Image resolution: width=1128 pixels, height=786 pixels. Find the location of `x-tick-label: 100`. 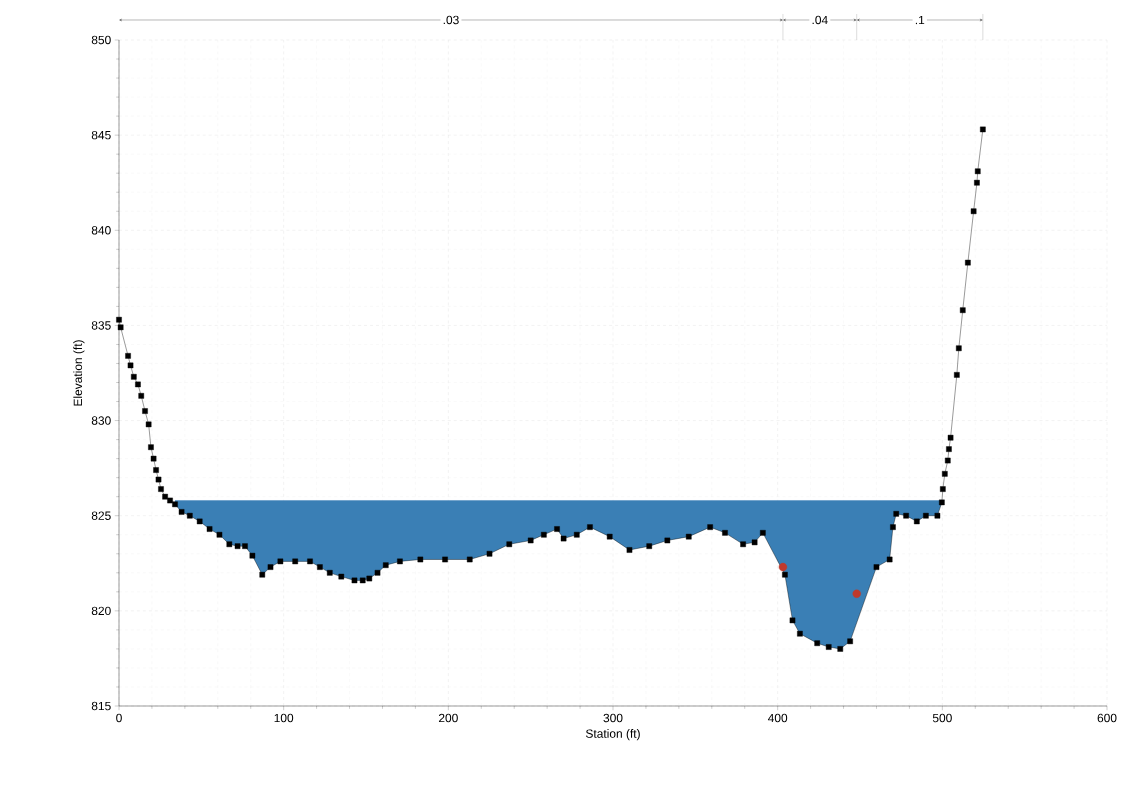

x-tick-label: 100 is located at coordinates (284, 718).